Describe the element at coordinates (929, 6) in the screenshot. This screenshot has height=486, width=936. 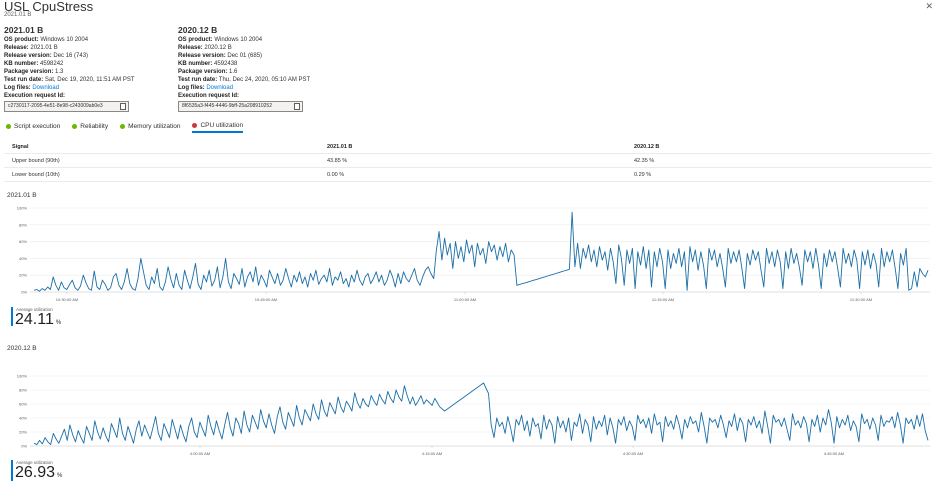
I see `close-icon: ✕` at that location.